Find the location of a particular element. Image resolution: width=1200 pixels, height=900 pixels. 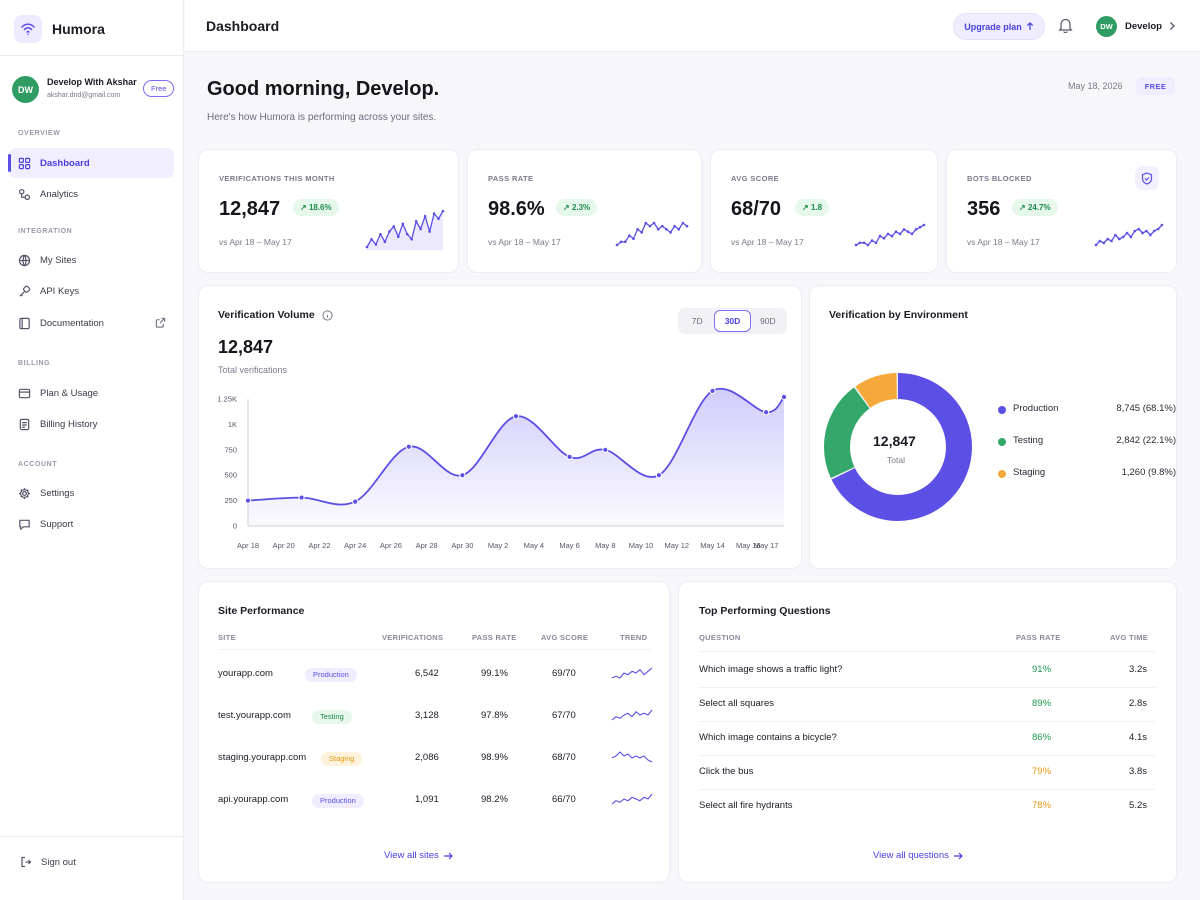

range-30d: 30D is located at coordinates (732, 321).